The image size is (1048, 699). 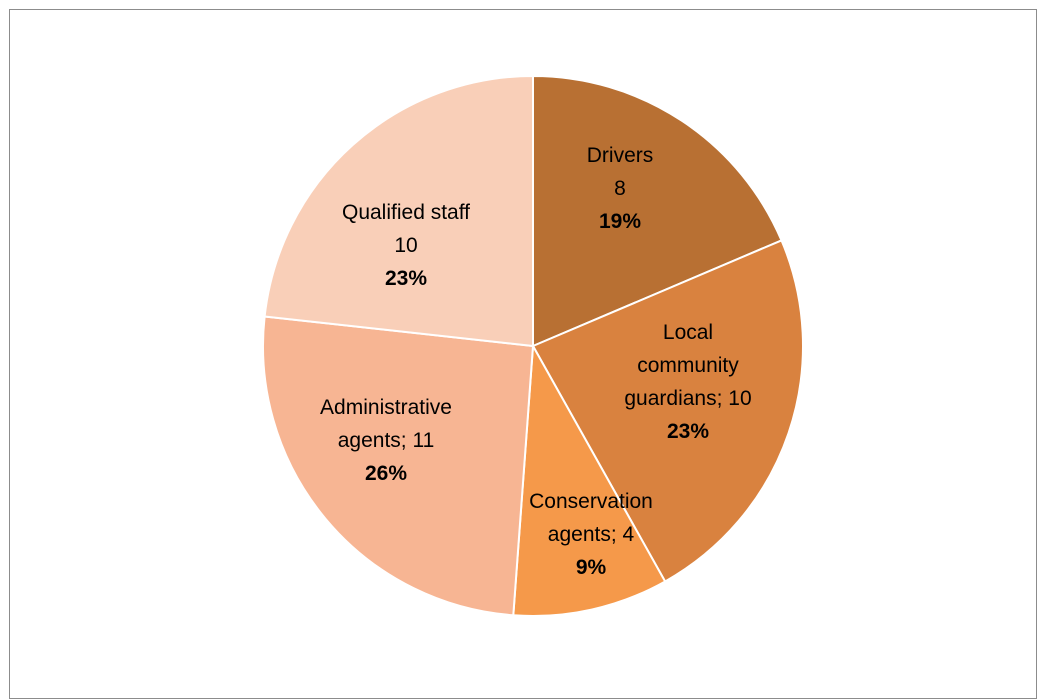 I want to click on slice-label-line: Local, so click(x=688, y=332).